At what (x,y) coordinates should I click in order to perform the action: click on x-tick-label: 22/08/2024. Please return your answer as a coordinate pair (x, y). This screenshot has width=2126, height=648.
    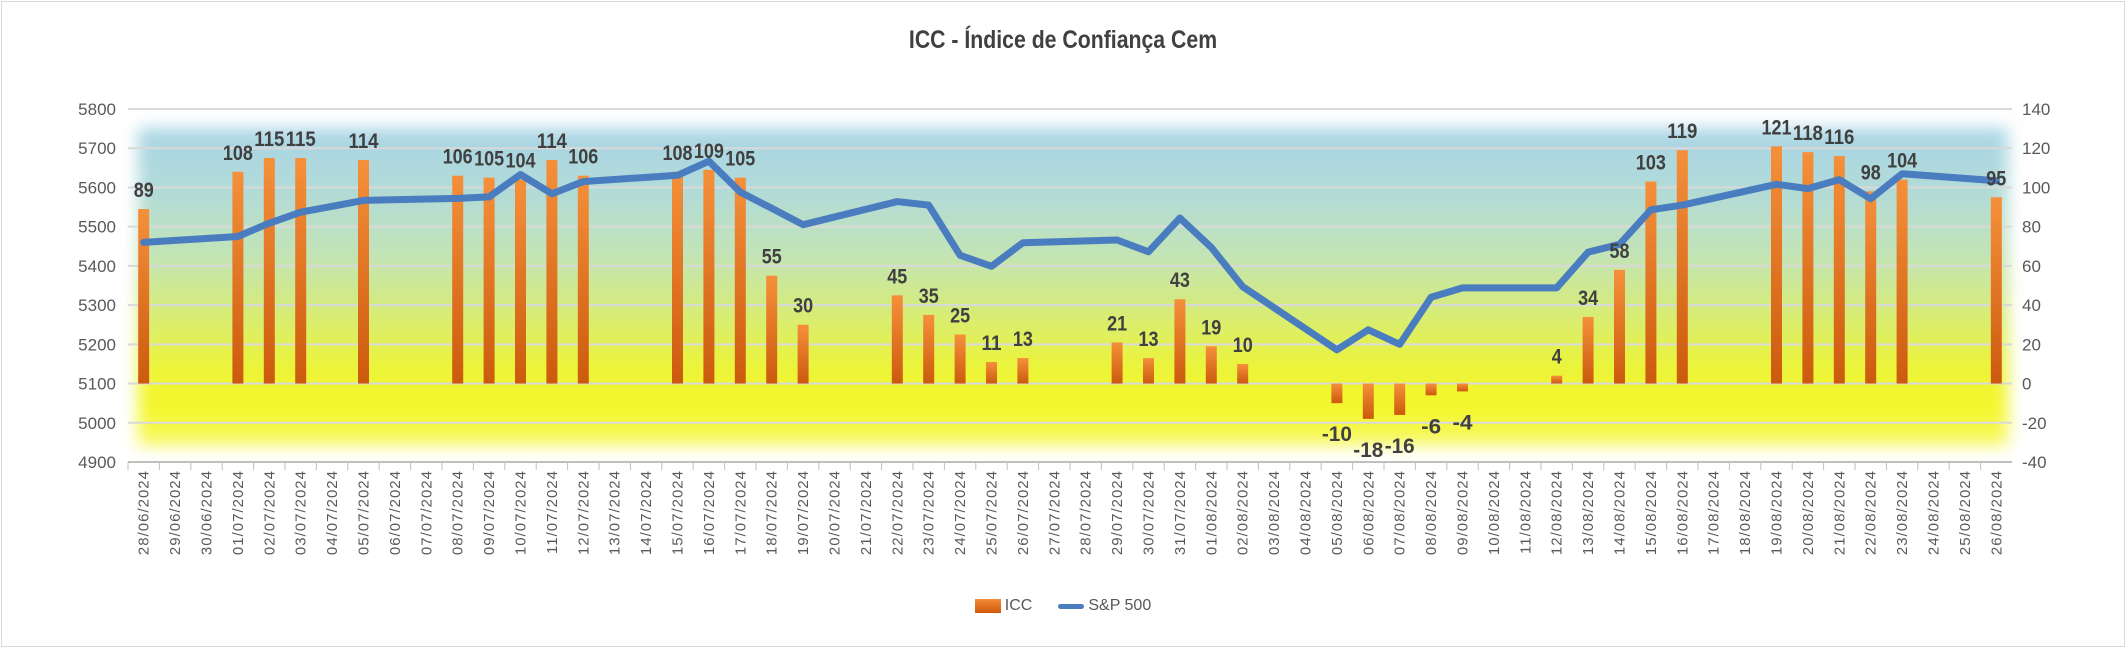
    Looking at the image, I should click on (1871, 512).